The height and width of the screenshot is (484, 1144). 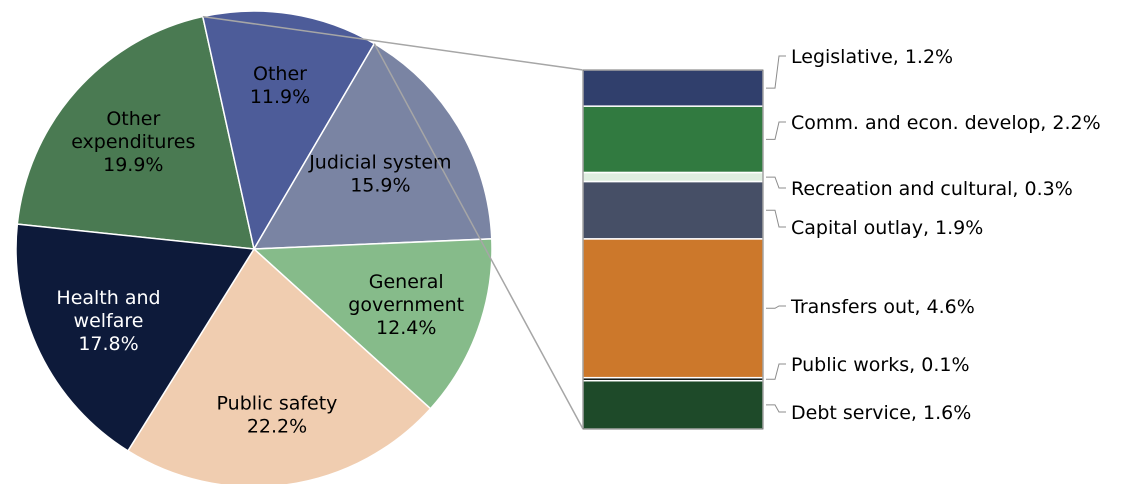 I want to click on bar-label-legislative: Legislative, 1.2%, so click(x=872, y=57).